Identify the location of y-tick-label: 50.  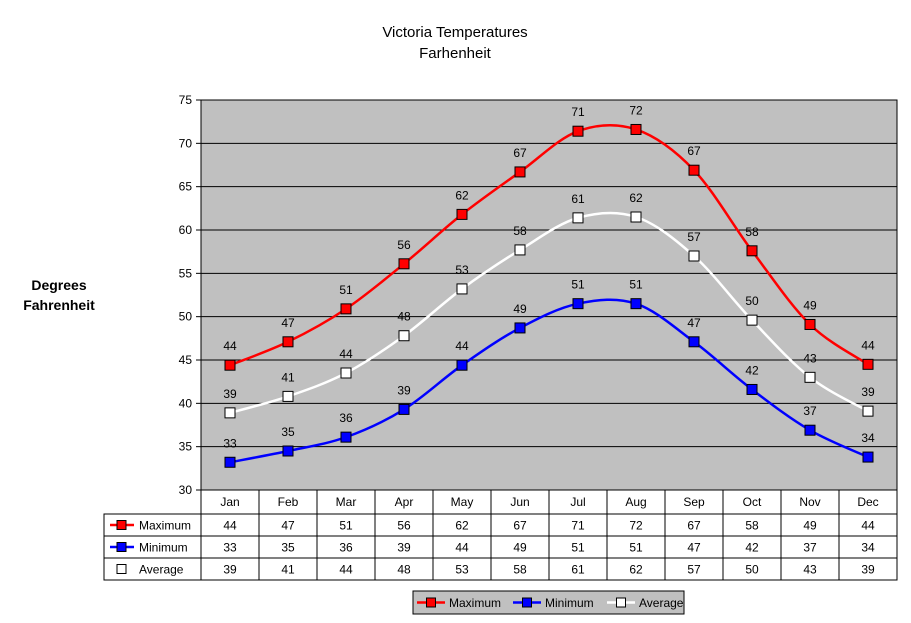
(186, 317).